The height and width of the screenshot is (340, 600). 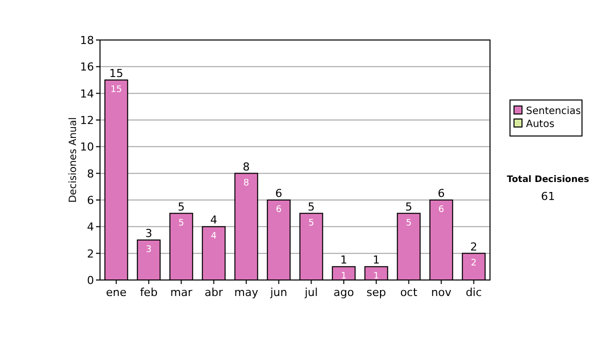 I want to click on text: 61, so click(x=548, y=196).